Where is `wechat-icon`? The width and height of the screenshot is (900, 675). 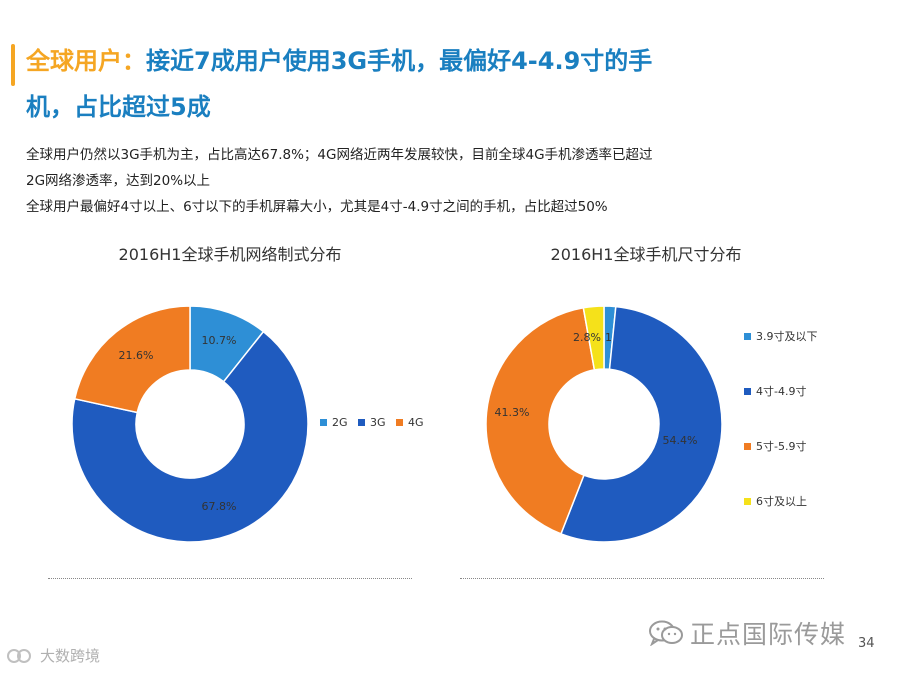 wechat-icon is located at coordinates (666, 633).